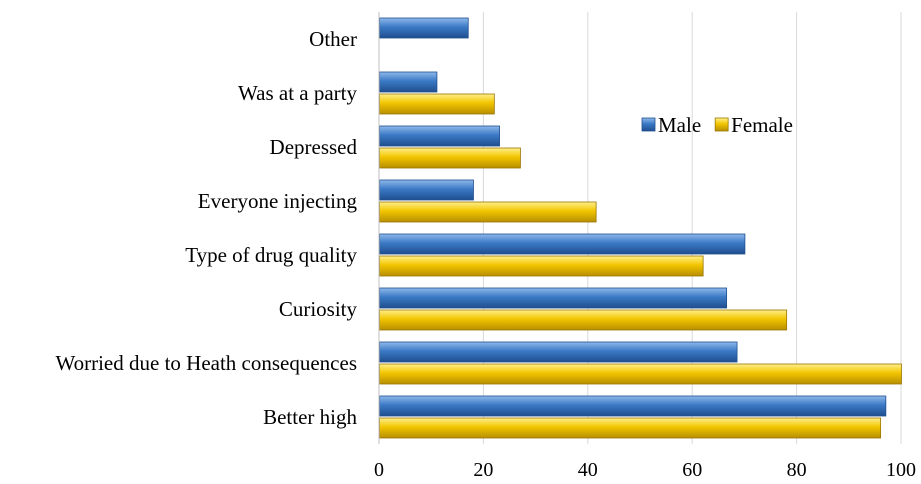  What do you see at coordinates (692, 470) in the screenshot?
I see `x-tick-label: 60` at bounding box center [692, 470].